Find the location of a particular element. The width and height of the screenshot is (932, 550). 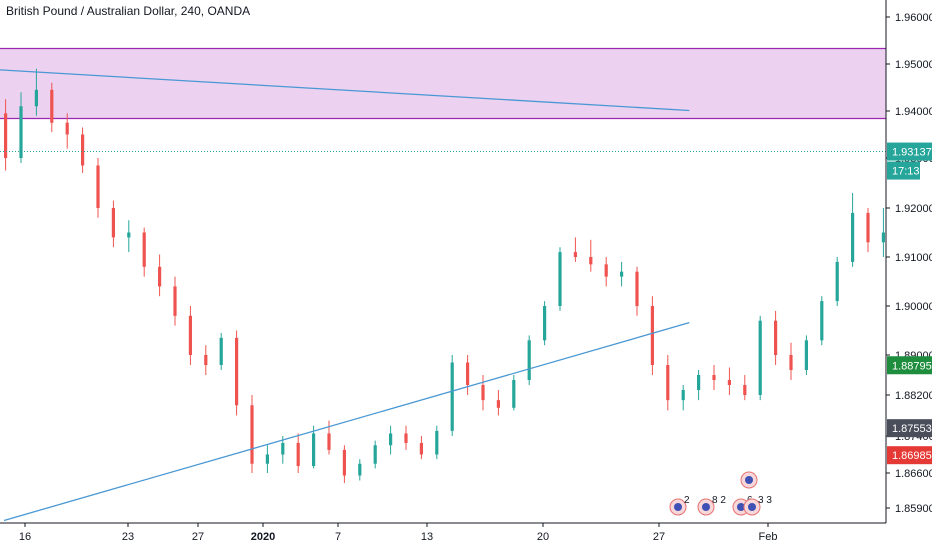

event-marker-count: 2 is located at coordinates (687, 500).